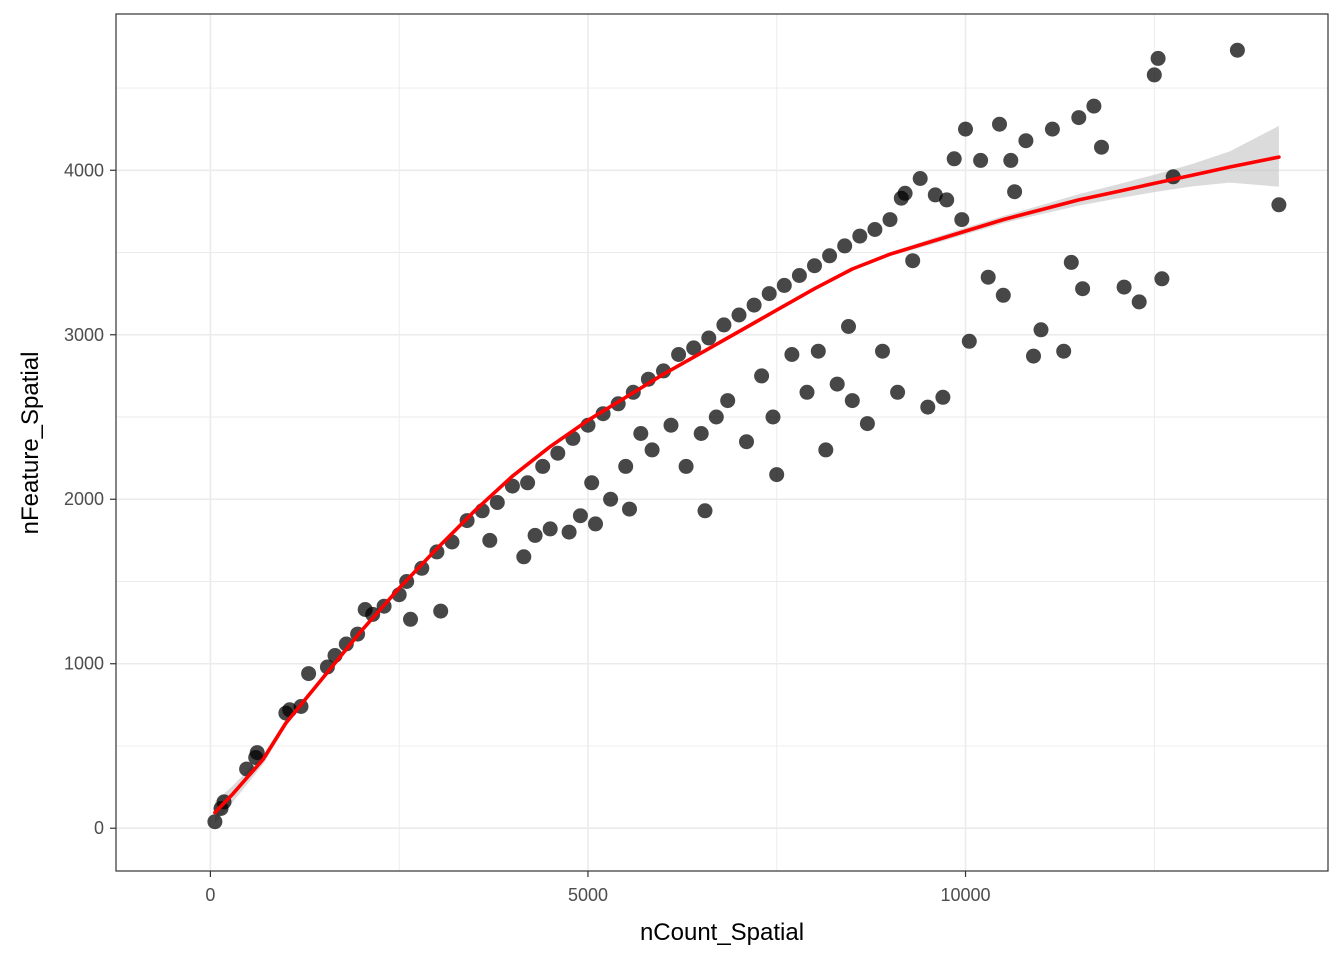 The image size is (1344, 965). Describe the element at coordinates (84, 170) in the screenshot. I see `y-tick-label: 4000` at that location.